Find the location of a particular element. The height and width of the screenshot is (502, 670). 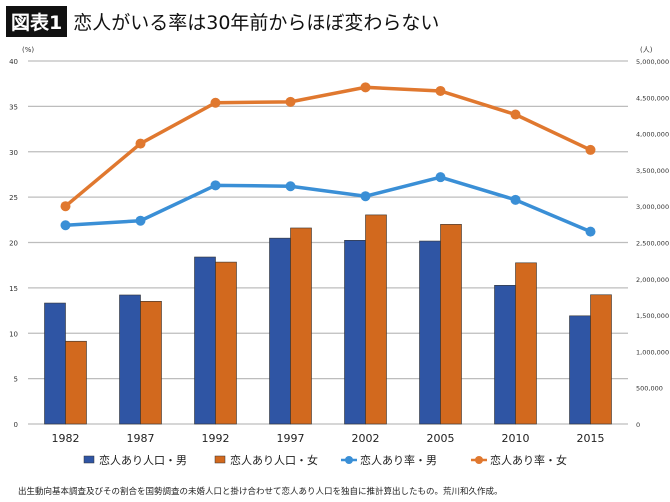

title-row: 図表1 恋人がいる率は30年前からほぼ変わらない is located at coordinates (223, 21).